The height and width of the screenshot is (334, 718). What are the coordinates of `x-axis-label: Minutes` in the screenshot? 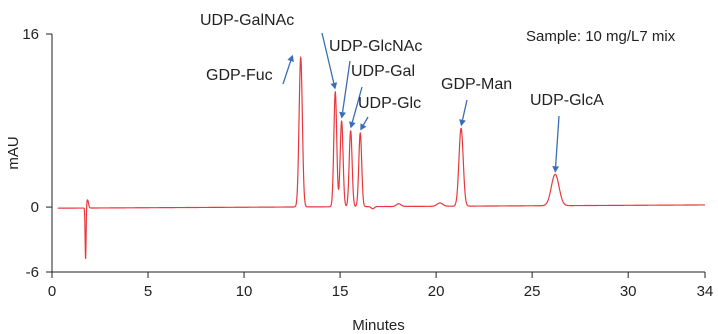 It's located at (378, 325).